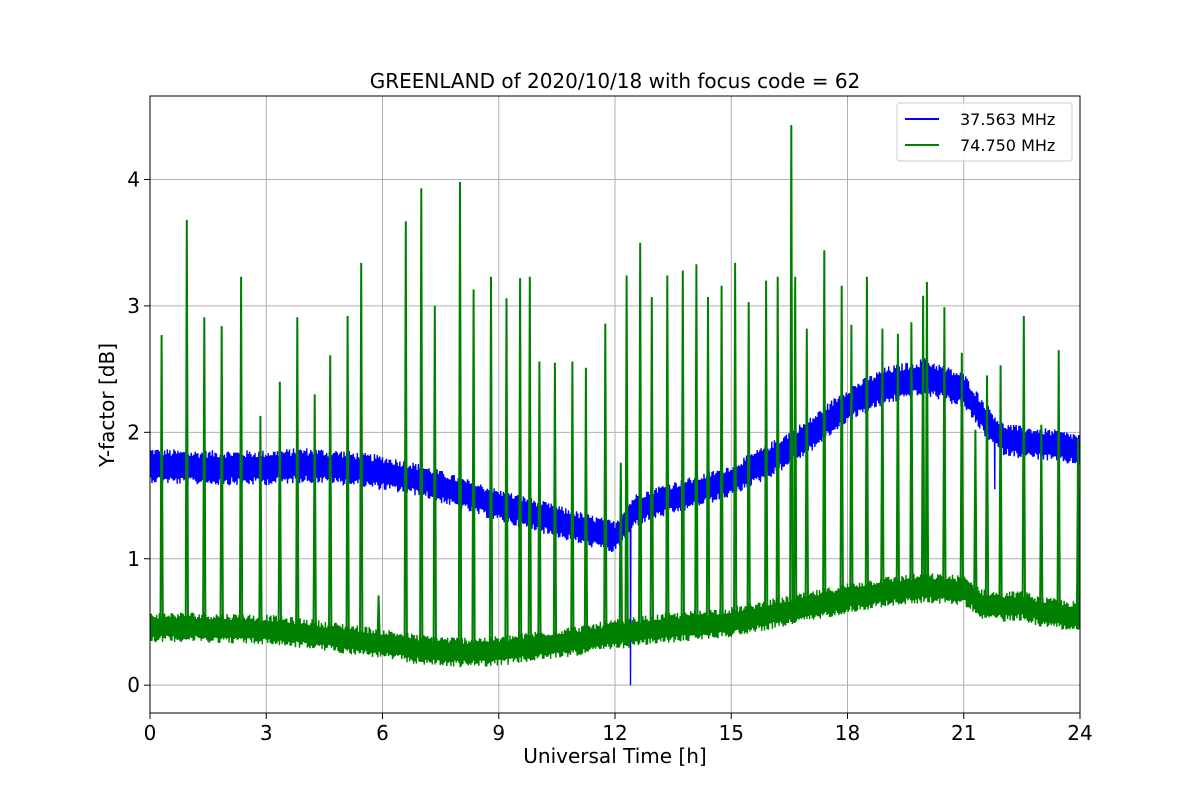 This screenshot has width=1200, height=800. Describe the element at coordinates (107, 405) in the screenshot. I see `y-axis-title: Y-factor [dB]` at that location.